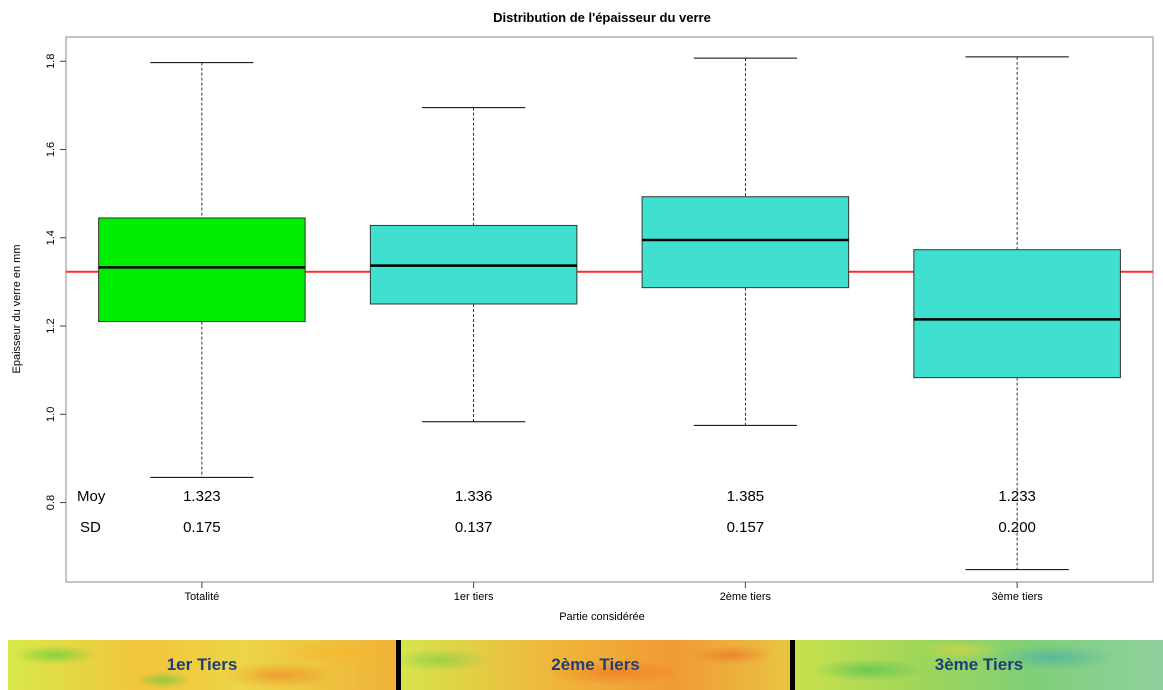  What do you see at coordinates (51, 149) in the screenshot?
I see `y-tick-label: 1.6` at bounding box center [51, 149].